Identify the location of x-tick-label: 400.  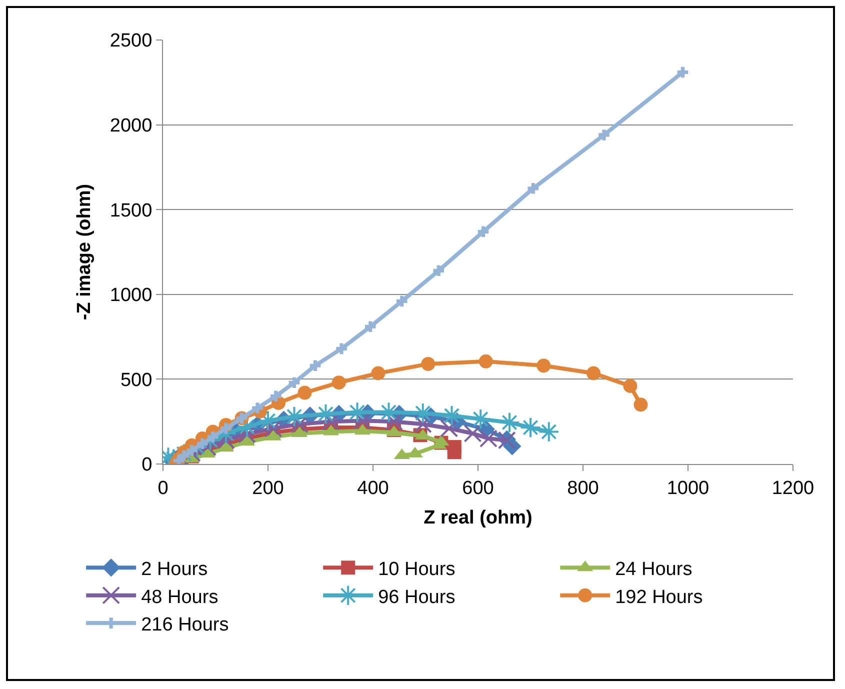
(373, 488).